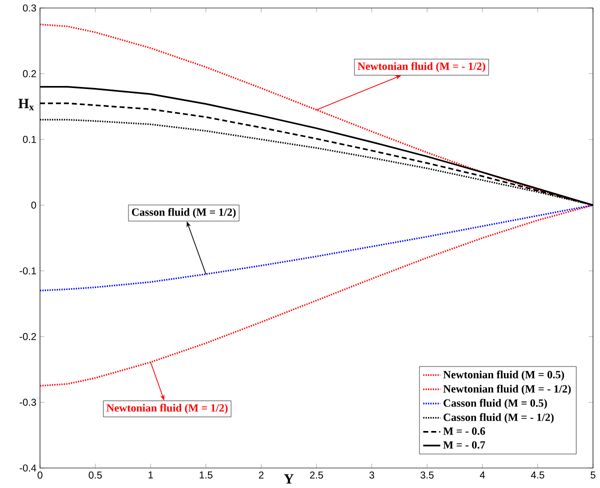 Image resolution: width=600 pixels, height=488 pixels. What do you see at coordinates (495, 404) in the screenshot?
I see `legend-label: Casson fluid (M = 0.5)` at bounding box center [495, 404].